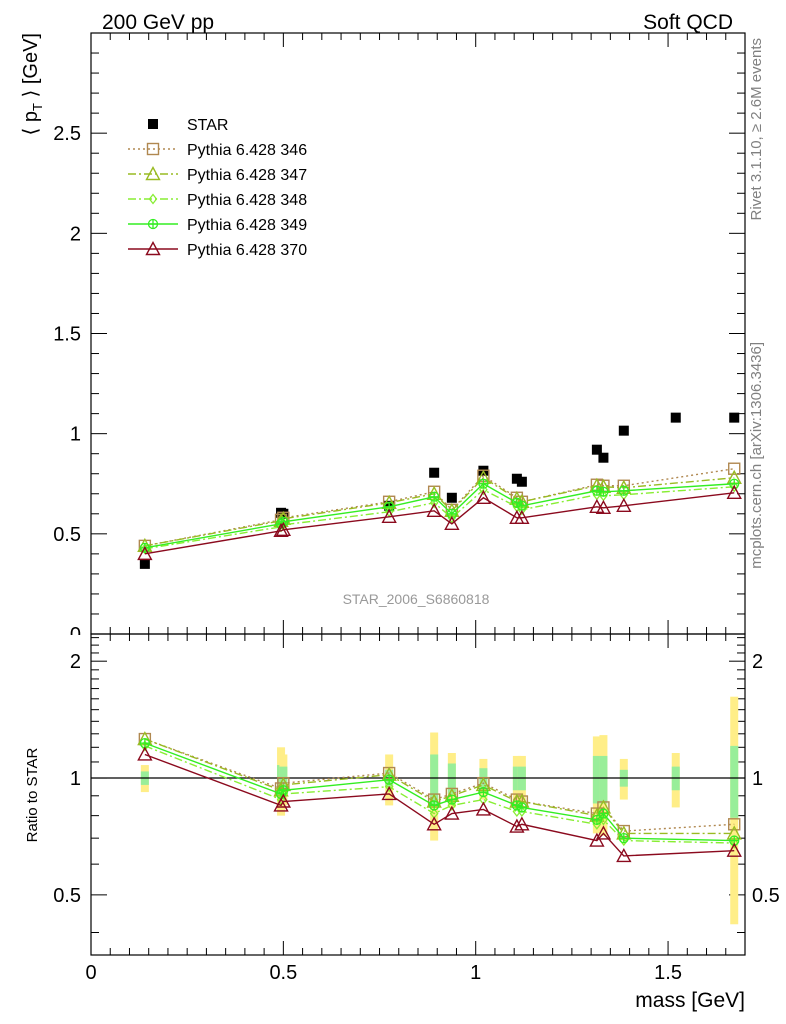 This screenshot has width=786, height=1024. What do you see at coordinates (668, 973) in the screenshot?
I see `x-tick-label: 1.5` at bounding box center [668, 973].